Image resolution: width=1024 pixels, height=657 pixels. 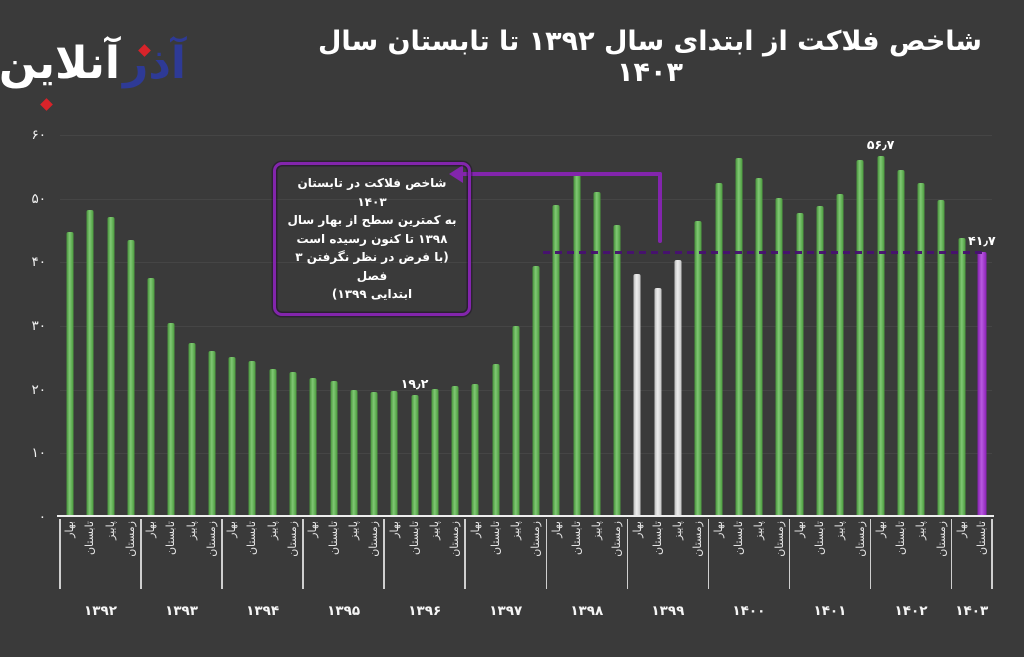 What do you see at coordinates (414, 383) in the screenshot?
I see `bar-value-label: ۱۹٫۲` at bounding box center [414, 383].